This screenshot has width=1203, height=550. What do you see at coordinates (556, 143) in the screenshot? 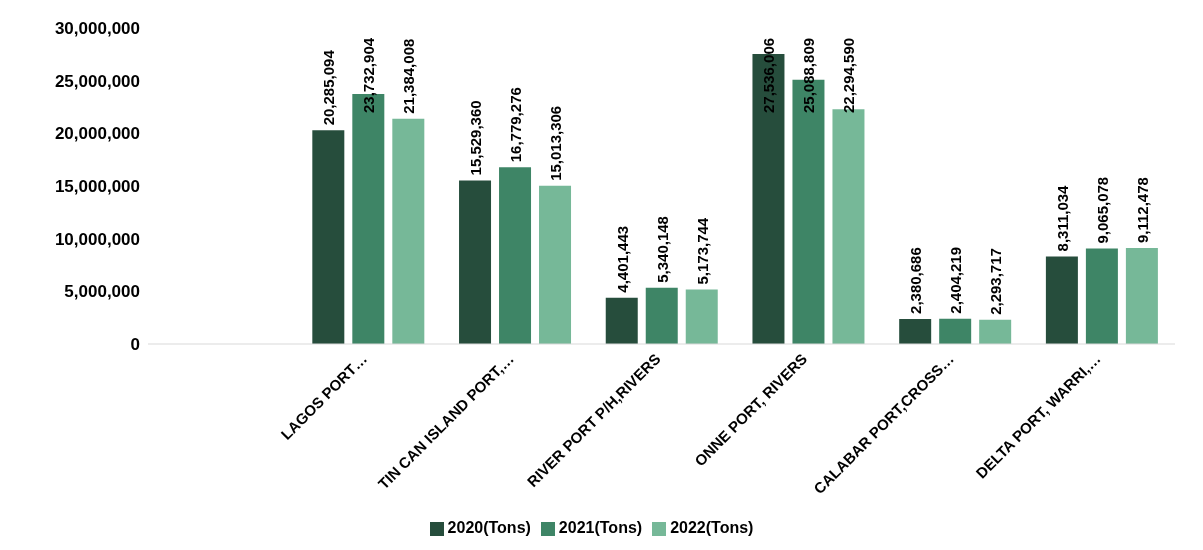
I see `data-label: 15,013,306` at bounding box center [556, 143].